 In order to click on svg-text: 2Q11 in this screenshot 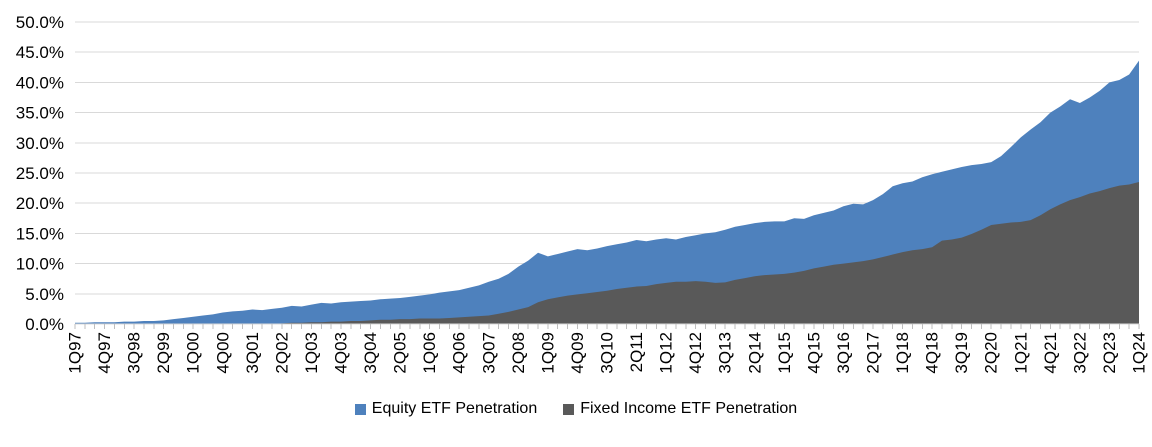, I will do `click(636, 352)`.